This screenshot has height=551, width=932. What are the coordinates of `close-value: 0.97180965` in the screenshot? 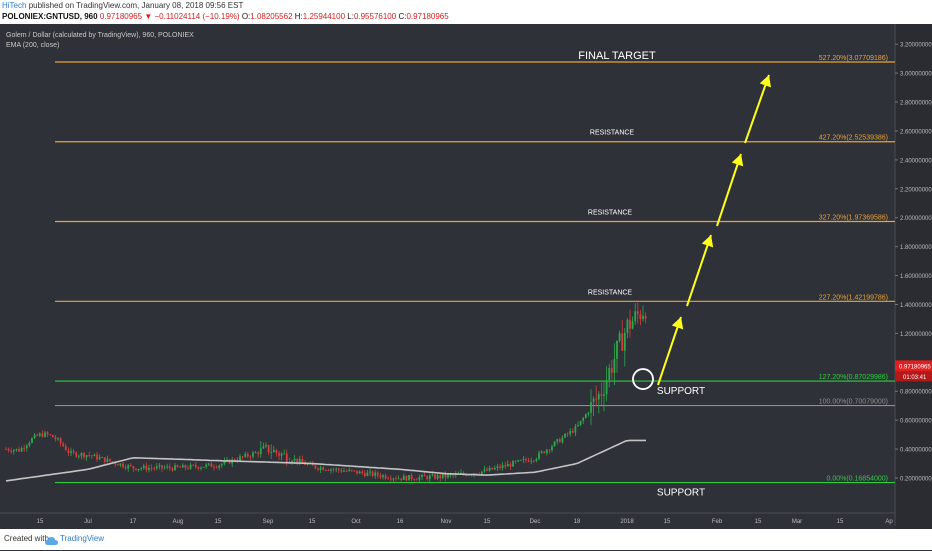 It's located at (427, 16).